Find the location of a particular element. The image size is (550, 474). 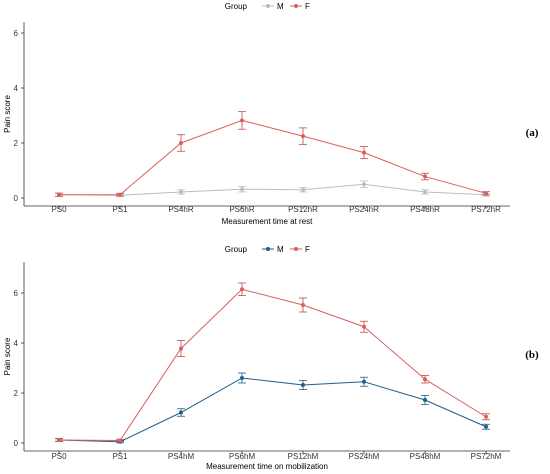

panel-label: (a) is located at coordinates (532, 133).